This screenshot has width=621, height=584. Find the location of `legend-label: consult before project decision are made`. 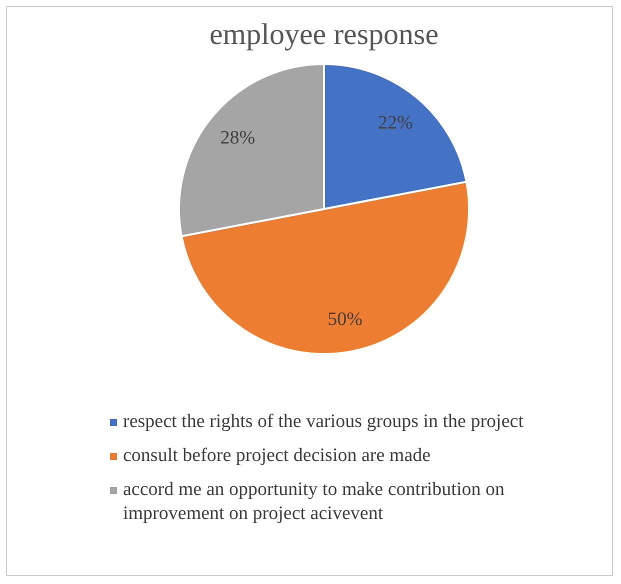

legend-label: consult before project decision are made is located at coordinates (277, 456).